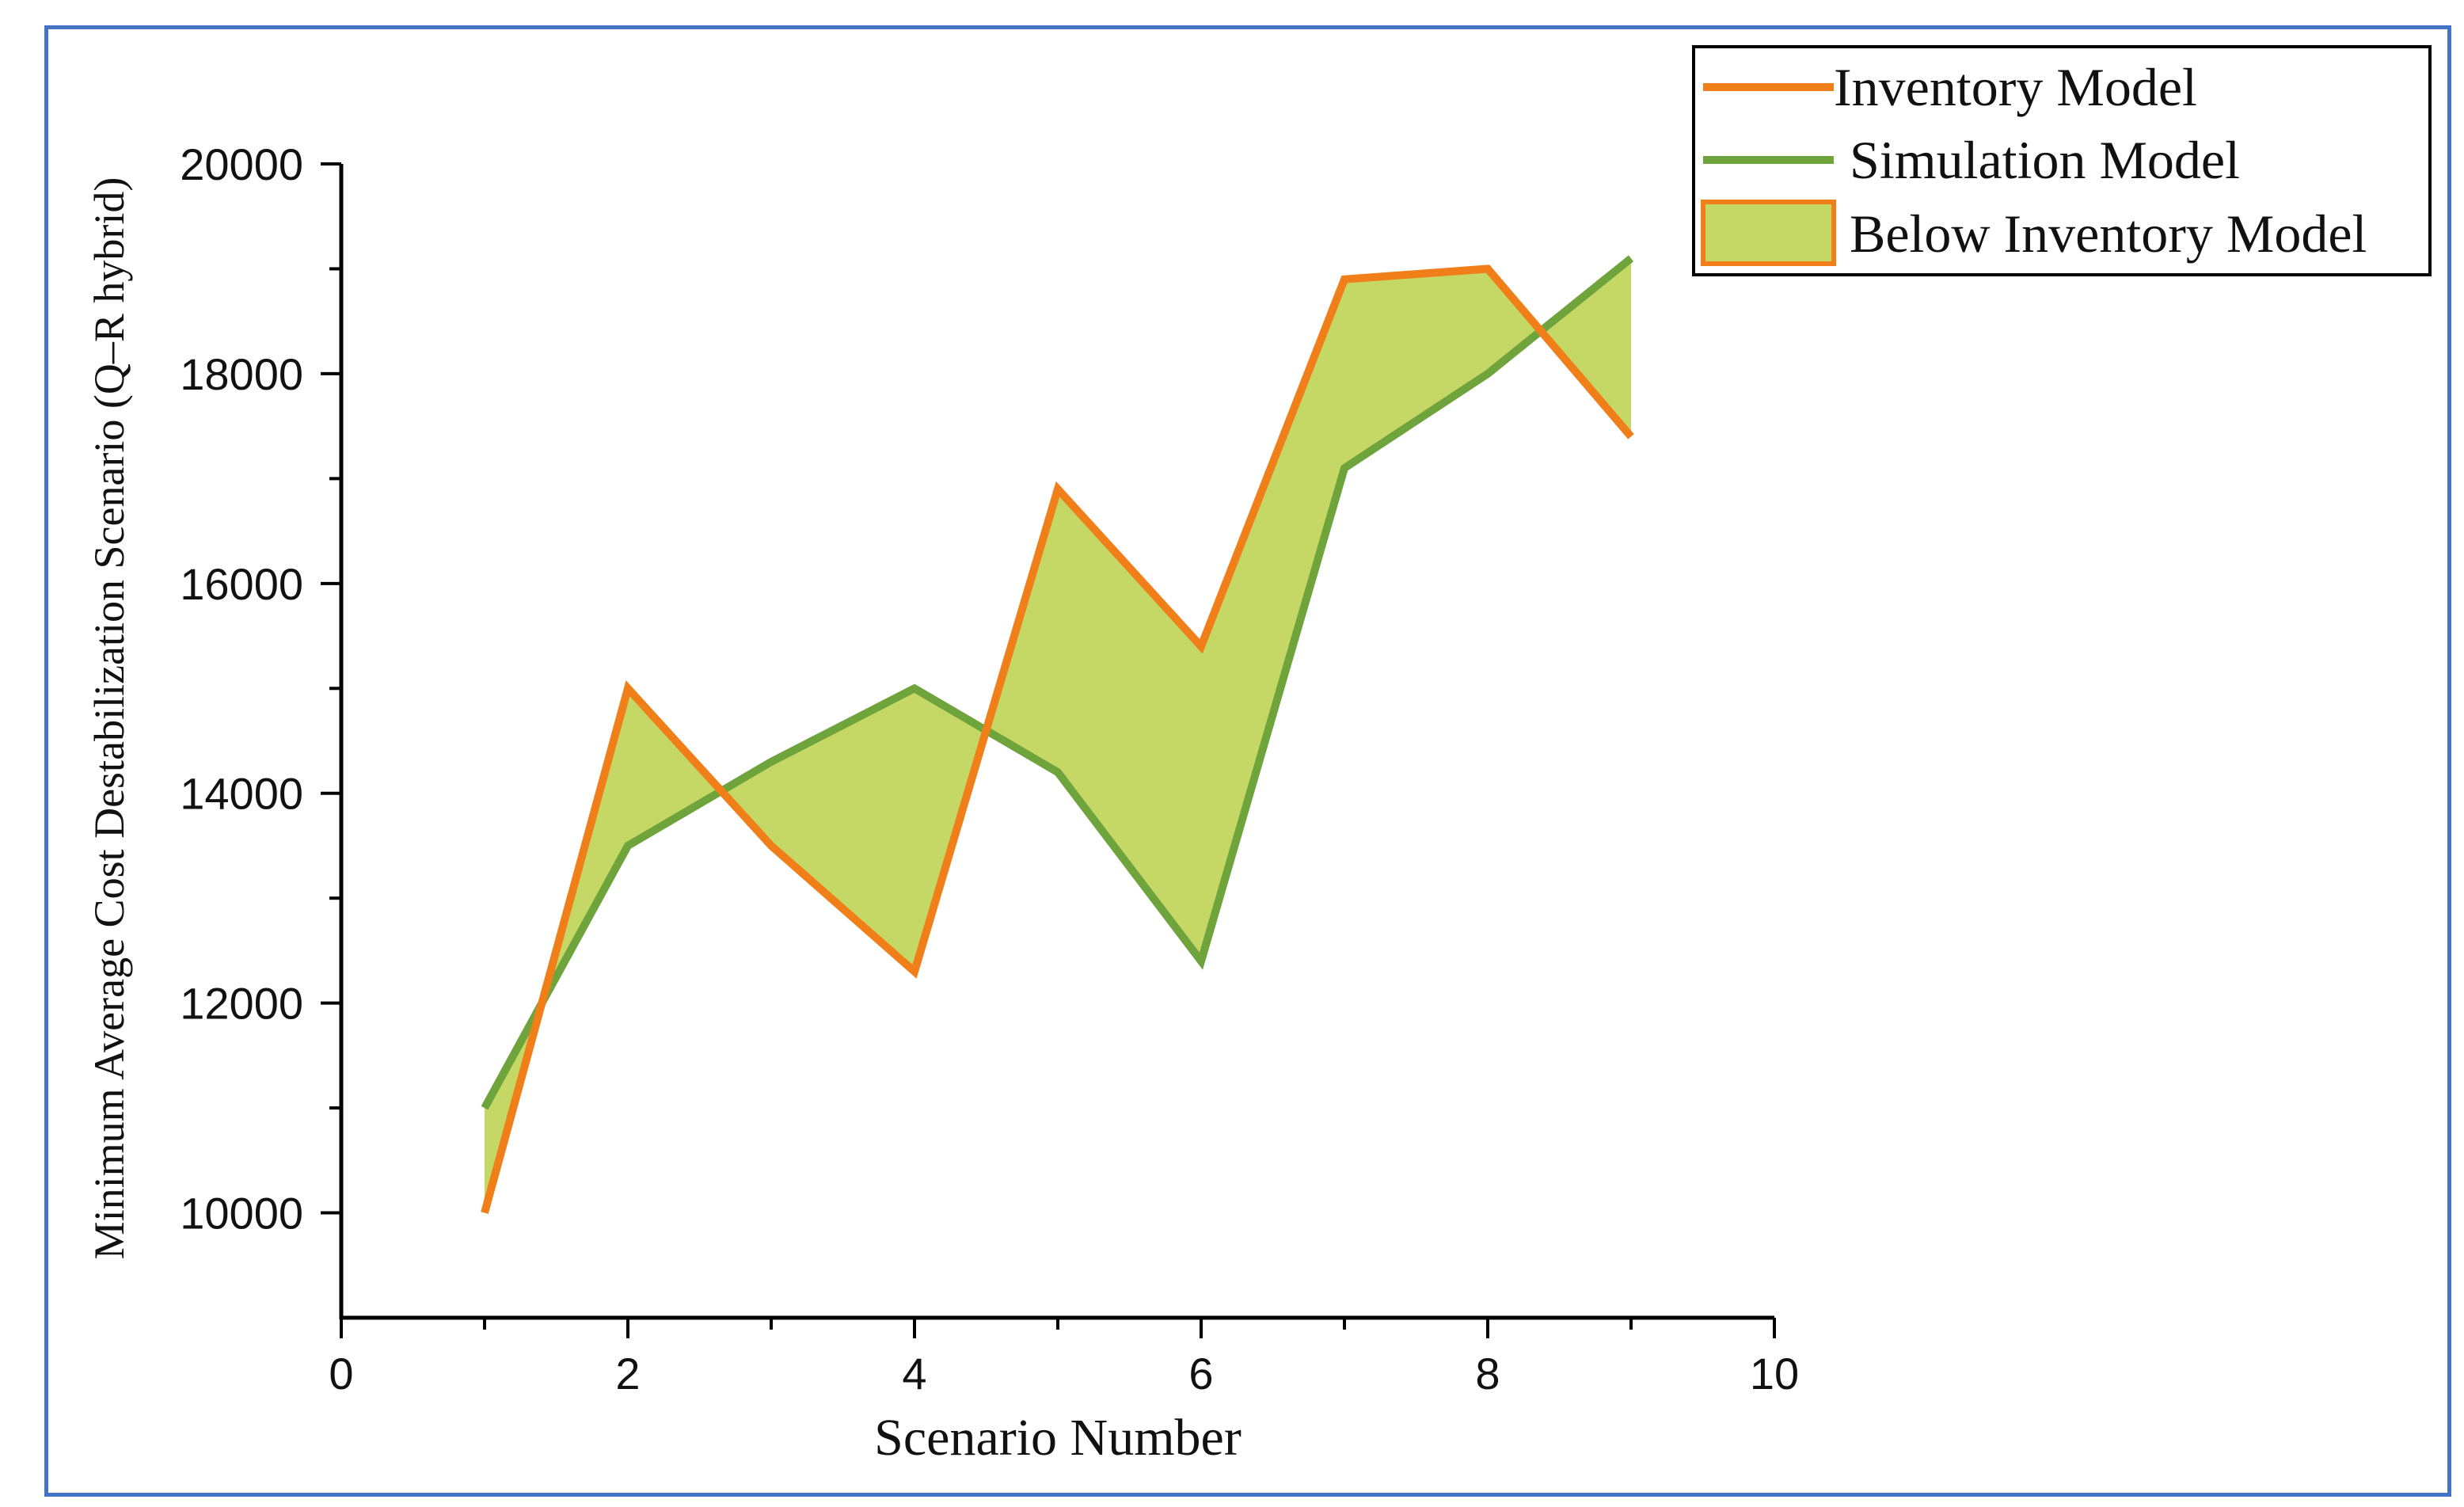  Describe the element at coordinates (241, 374) in the screenshot. I see `y-tick-label: 18000` at that location.